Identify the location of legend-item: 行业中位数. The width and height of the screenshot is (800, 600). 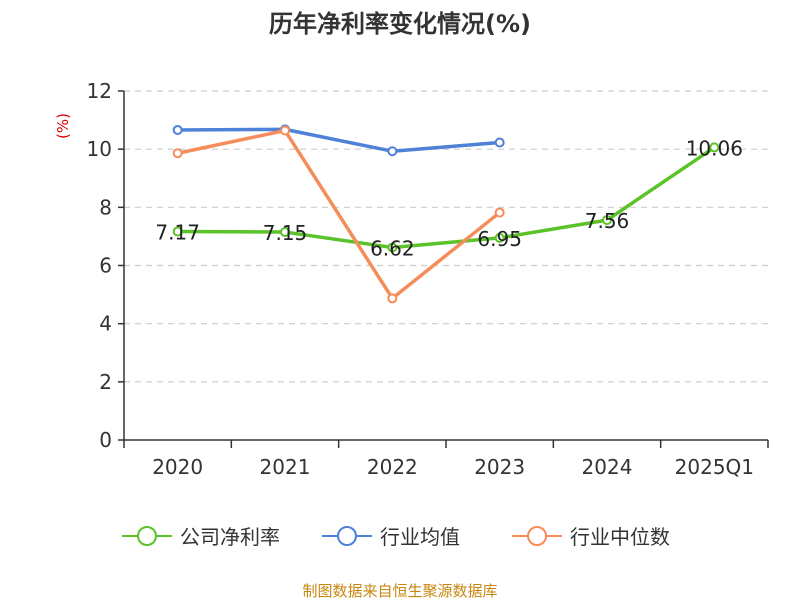
(591, 537).